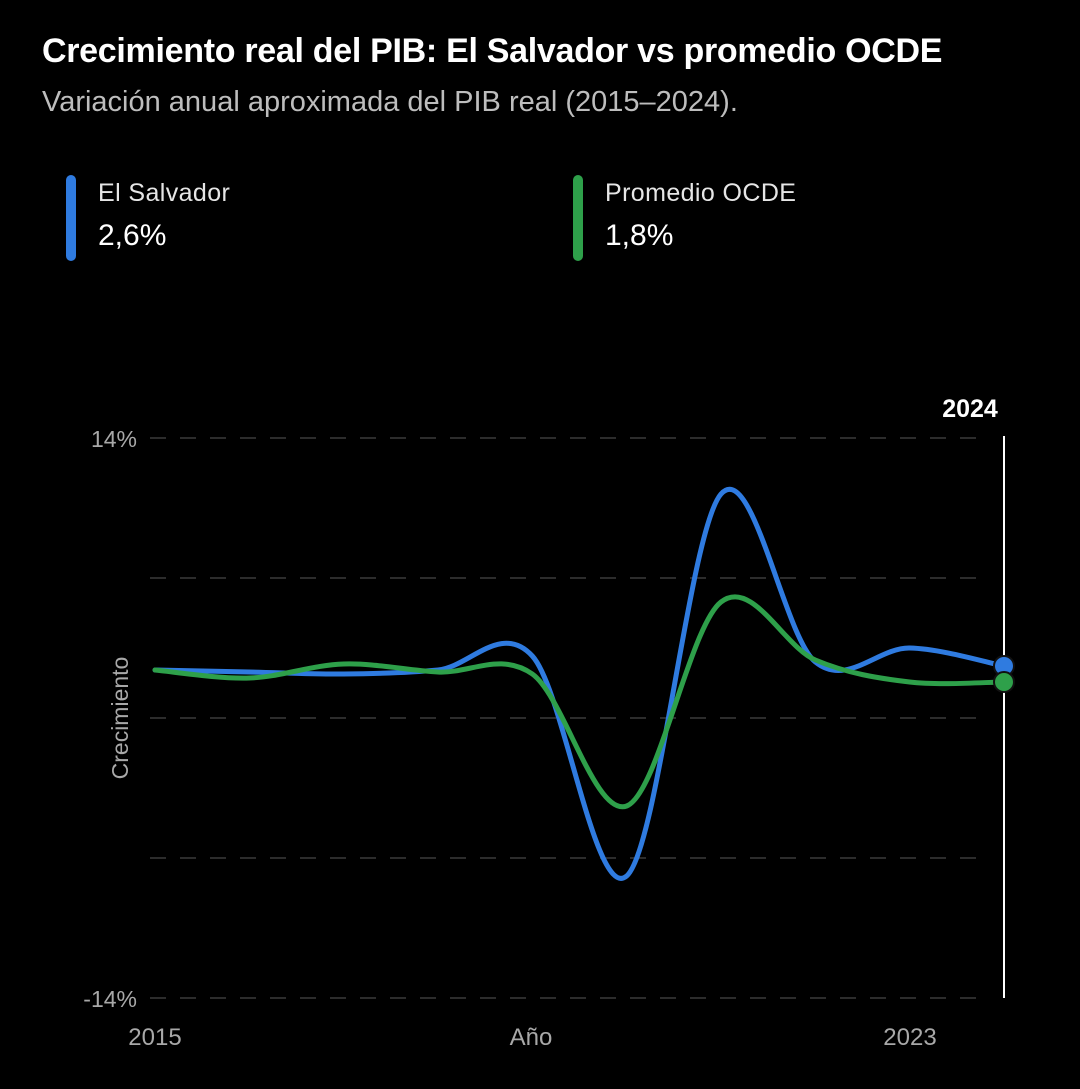 The image size is (1080, 1089). Describe the element at coordinates (1004, 682) in the screenshot. I see `end-dot-promedio-ocde` at that location.